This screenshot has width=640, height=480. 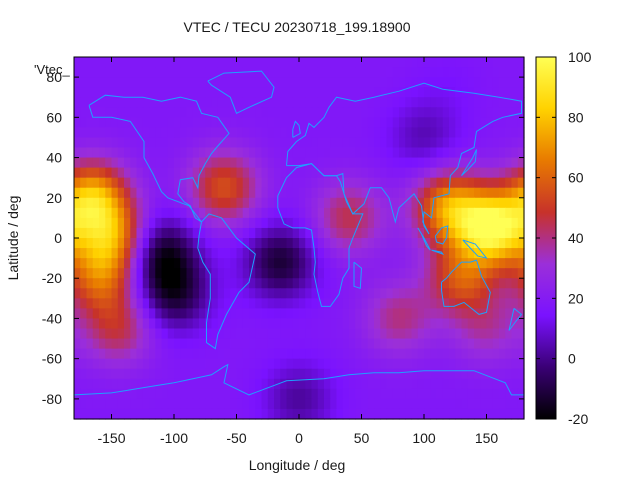 I want to click on coastline, so click(x=296, y=129).